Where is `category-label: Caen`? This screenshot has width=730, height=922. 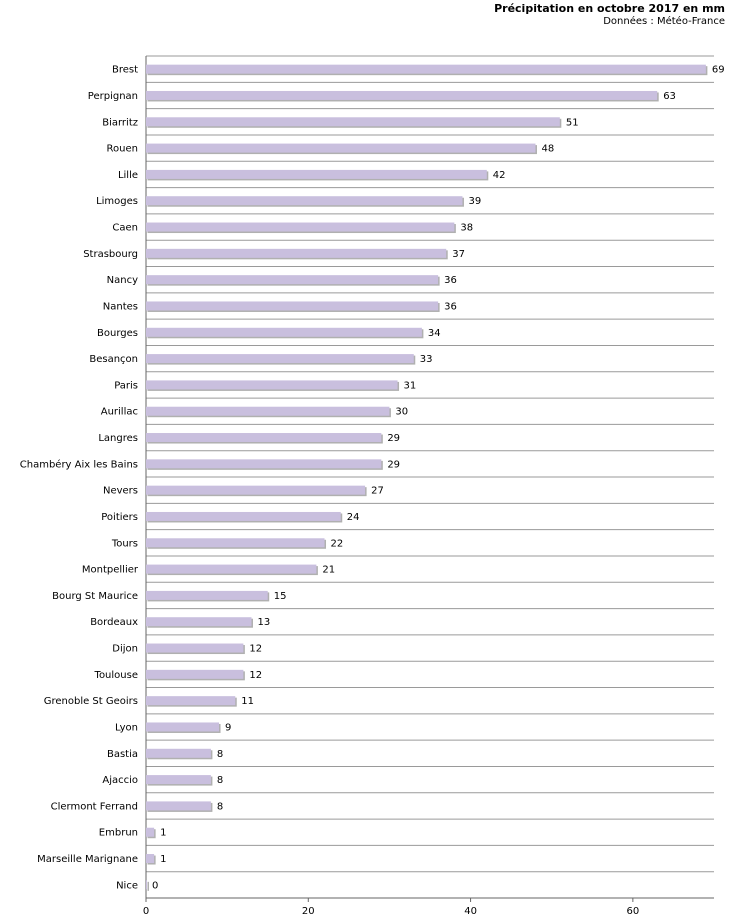
category-label: Caen is located at coordinates (125, 228).